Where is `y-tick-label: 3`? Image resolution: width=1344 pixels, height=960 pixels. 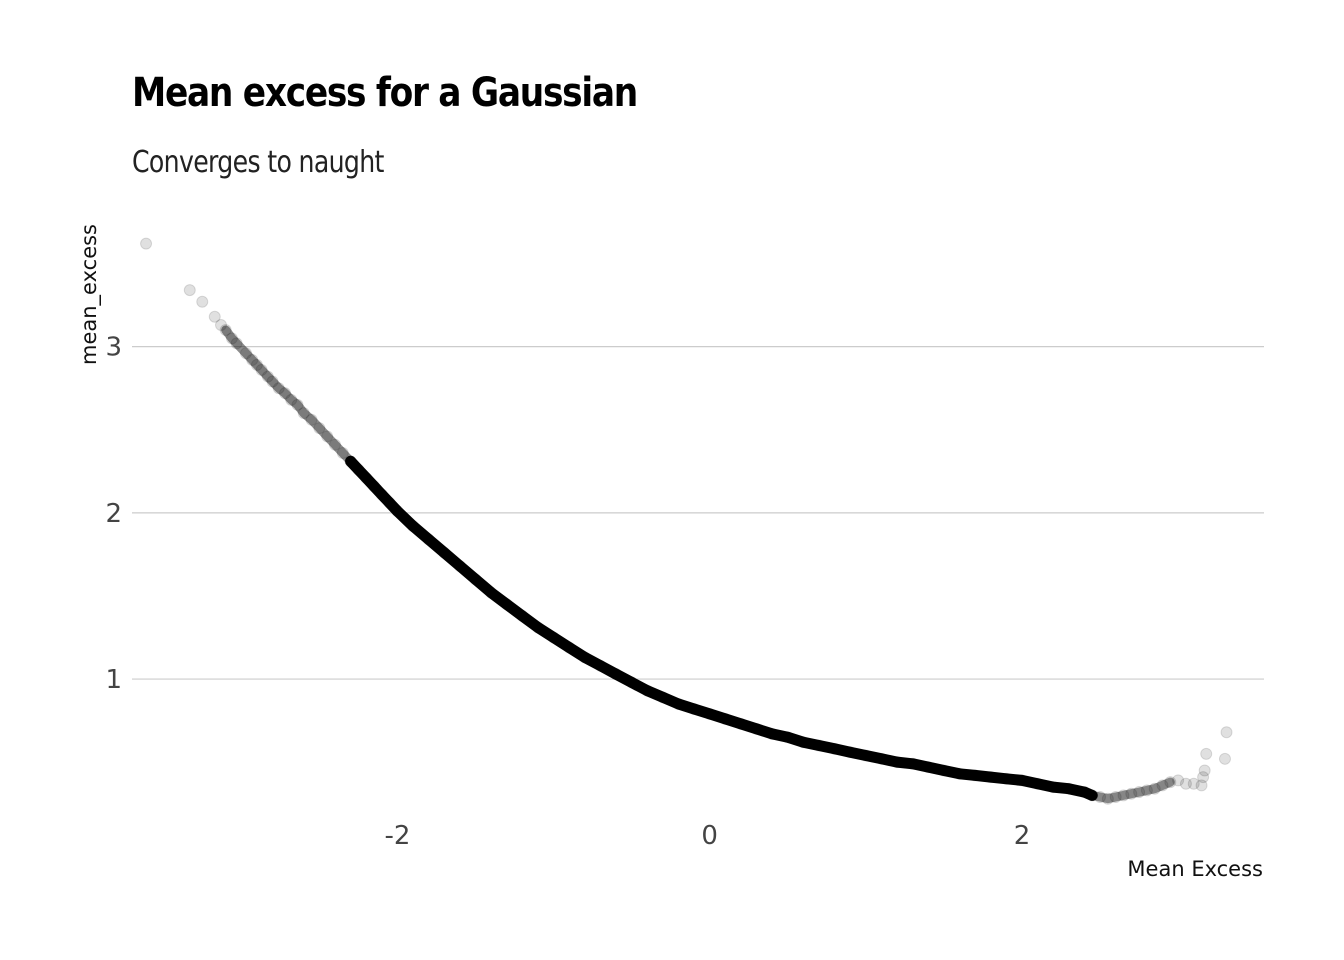
y-tick-label: 3 is located at coordinates (113, 348).